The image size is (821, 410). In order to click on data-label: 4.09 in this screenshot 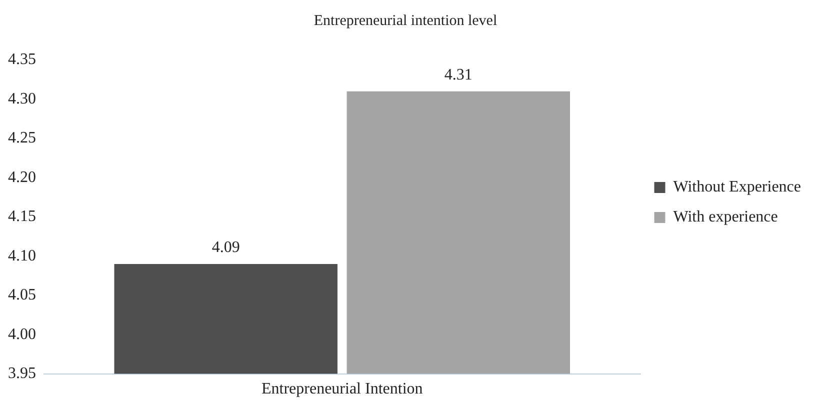, I will do `click(226, 247)`.